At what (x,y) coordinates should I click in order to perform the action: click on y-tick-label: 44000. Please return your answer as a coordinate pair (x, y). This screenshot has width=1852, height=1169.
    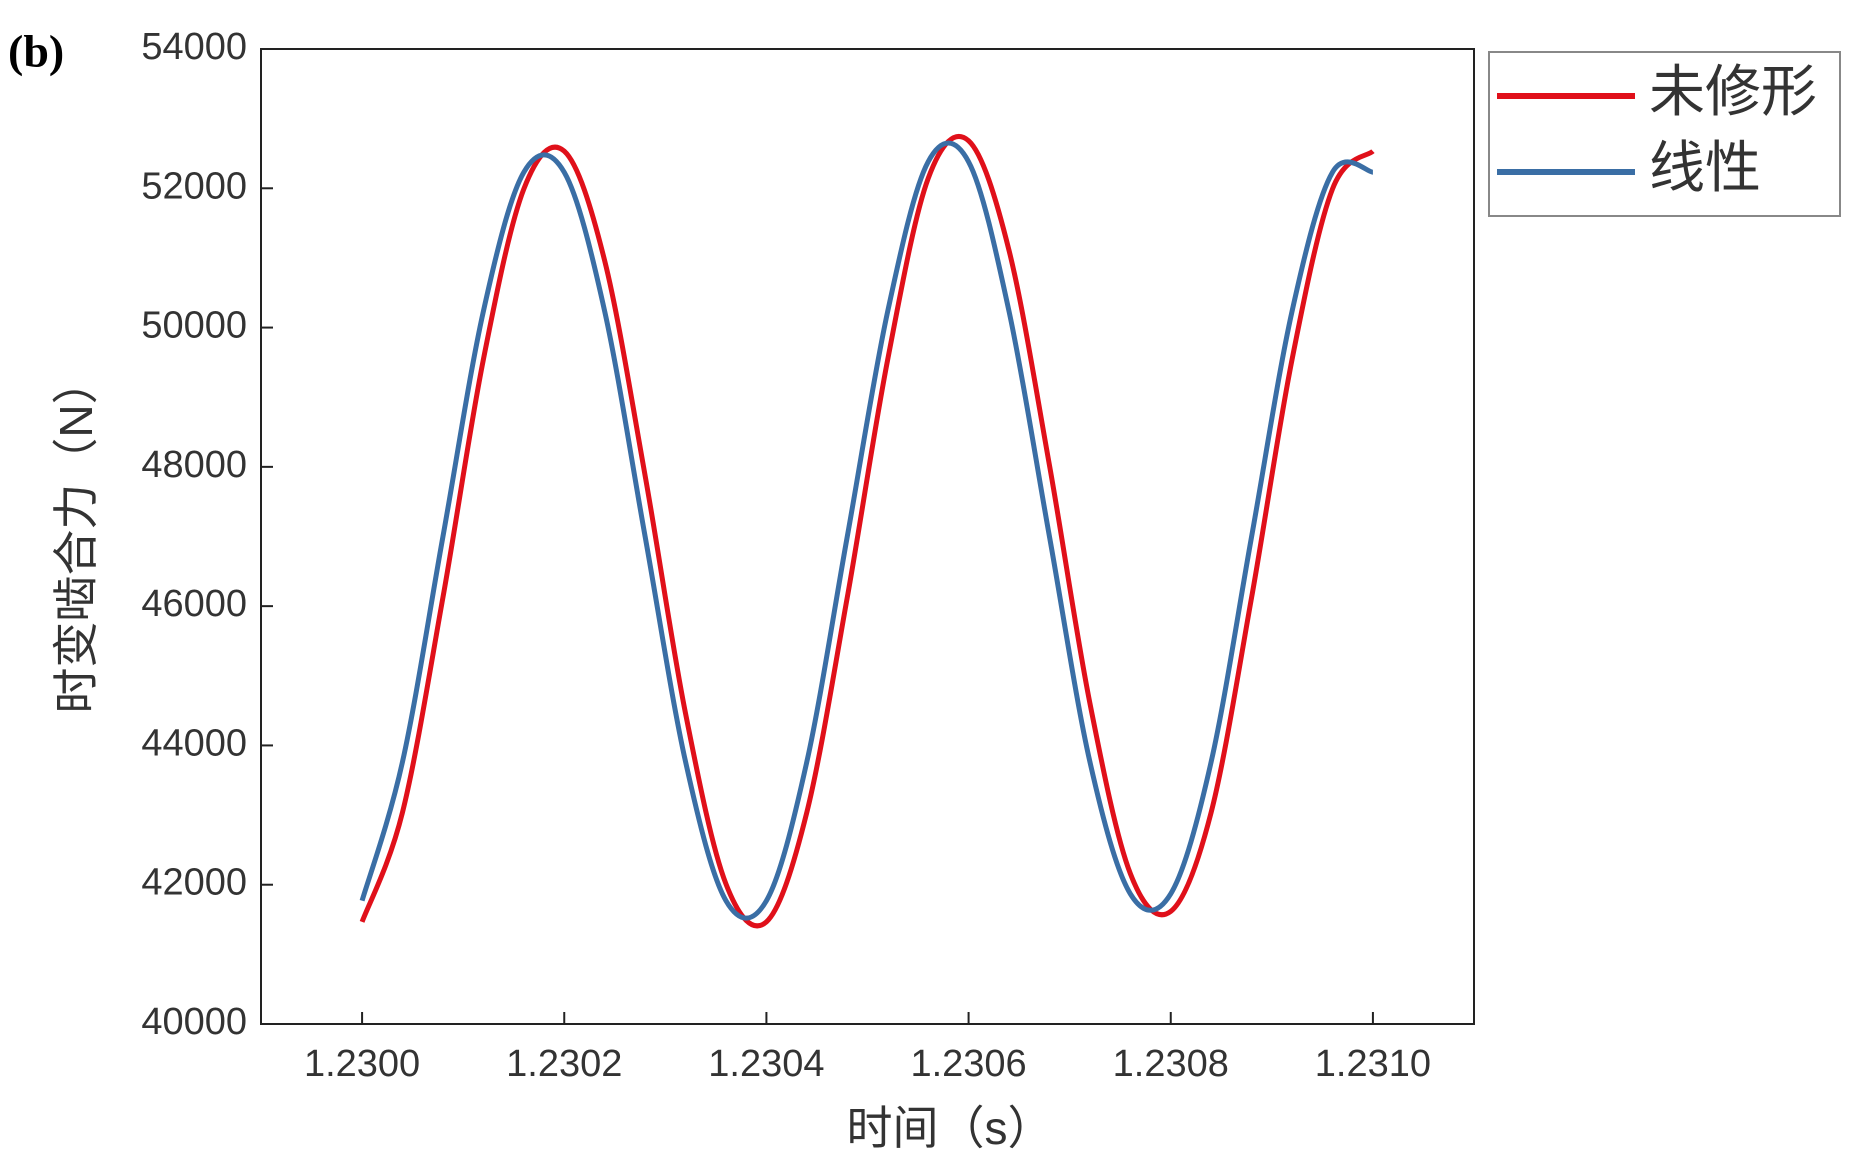
    Looking at the image, I should click on (194, 743).